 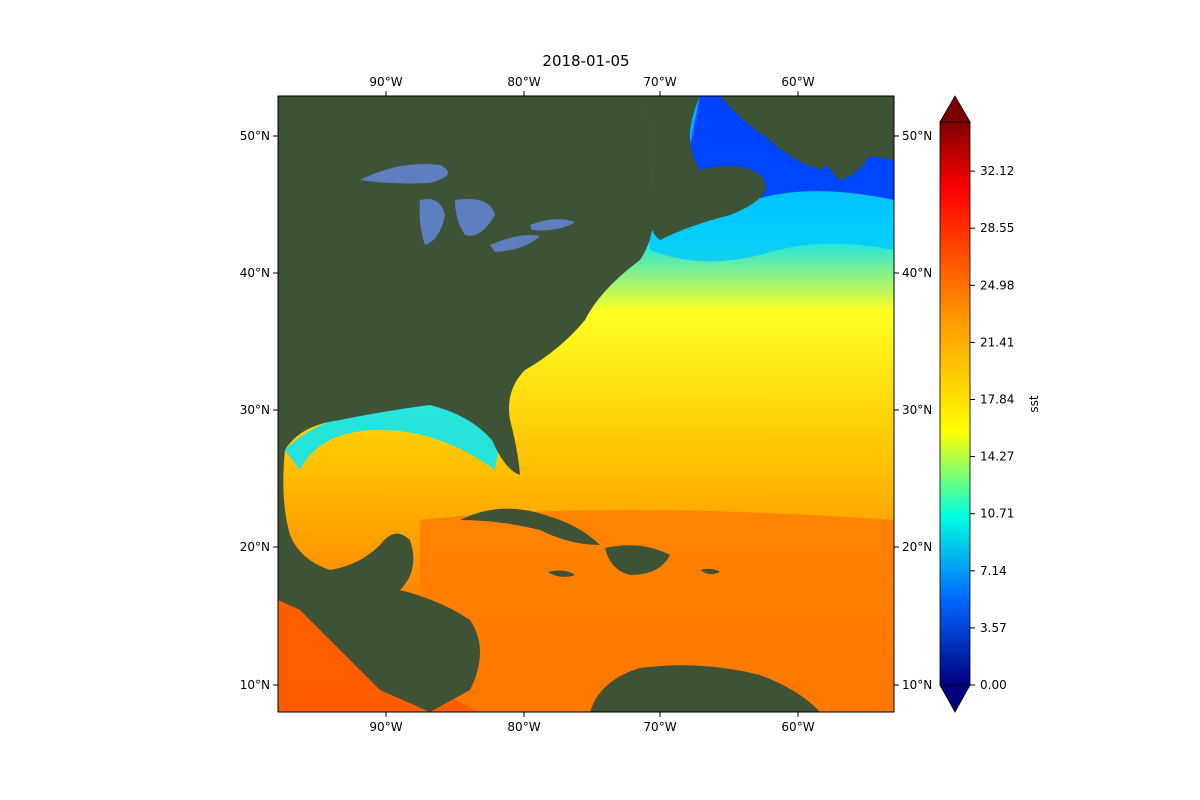 What do you see at coordinates (997, 285) in the screenshot?
I see `colorbar-tick-label: 24.98` at bounding box center [997, 285].